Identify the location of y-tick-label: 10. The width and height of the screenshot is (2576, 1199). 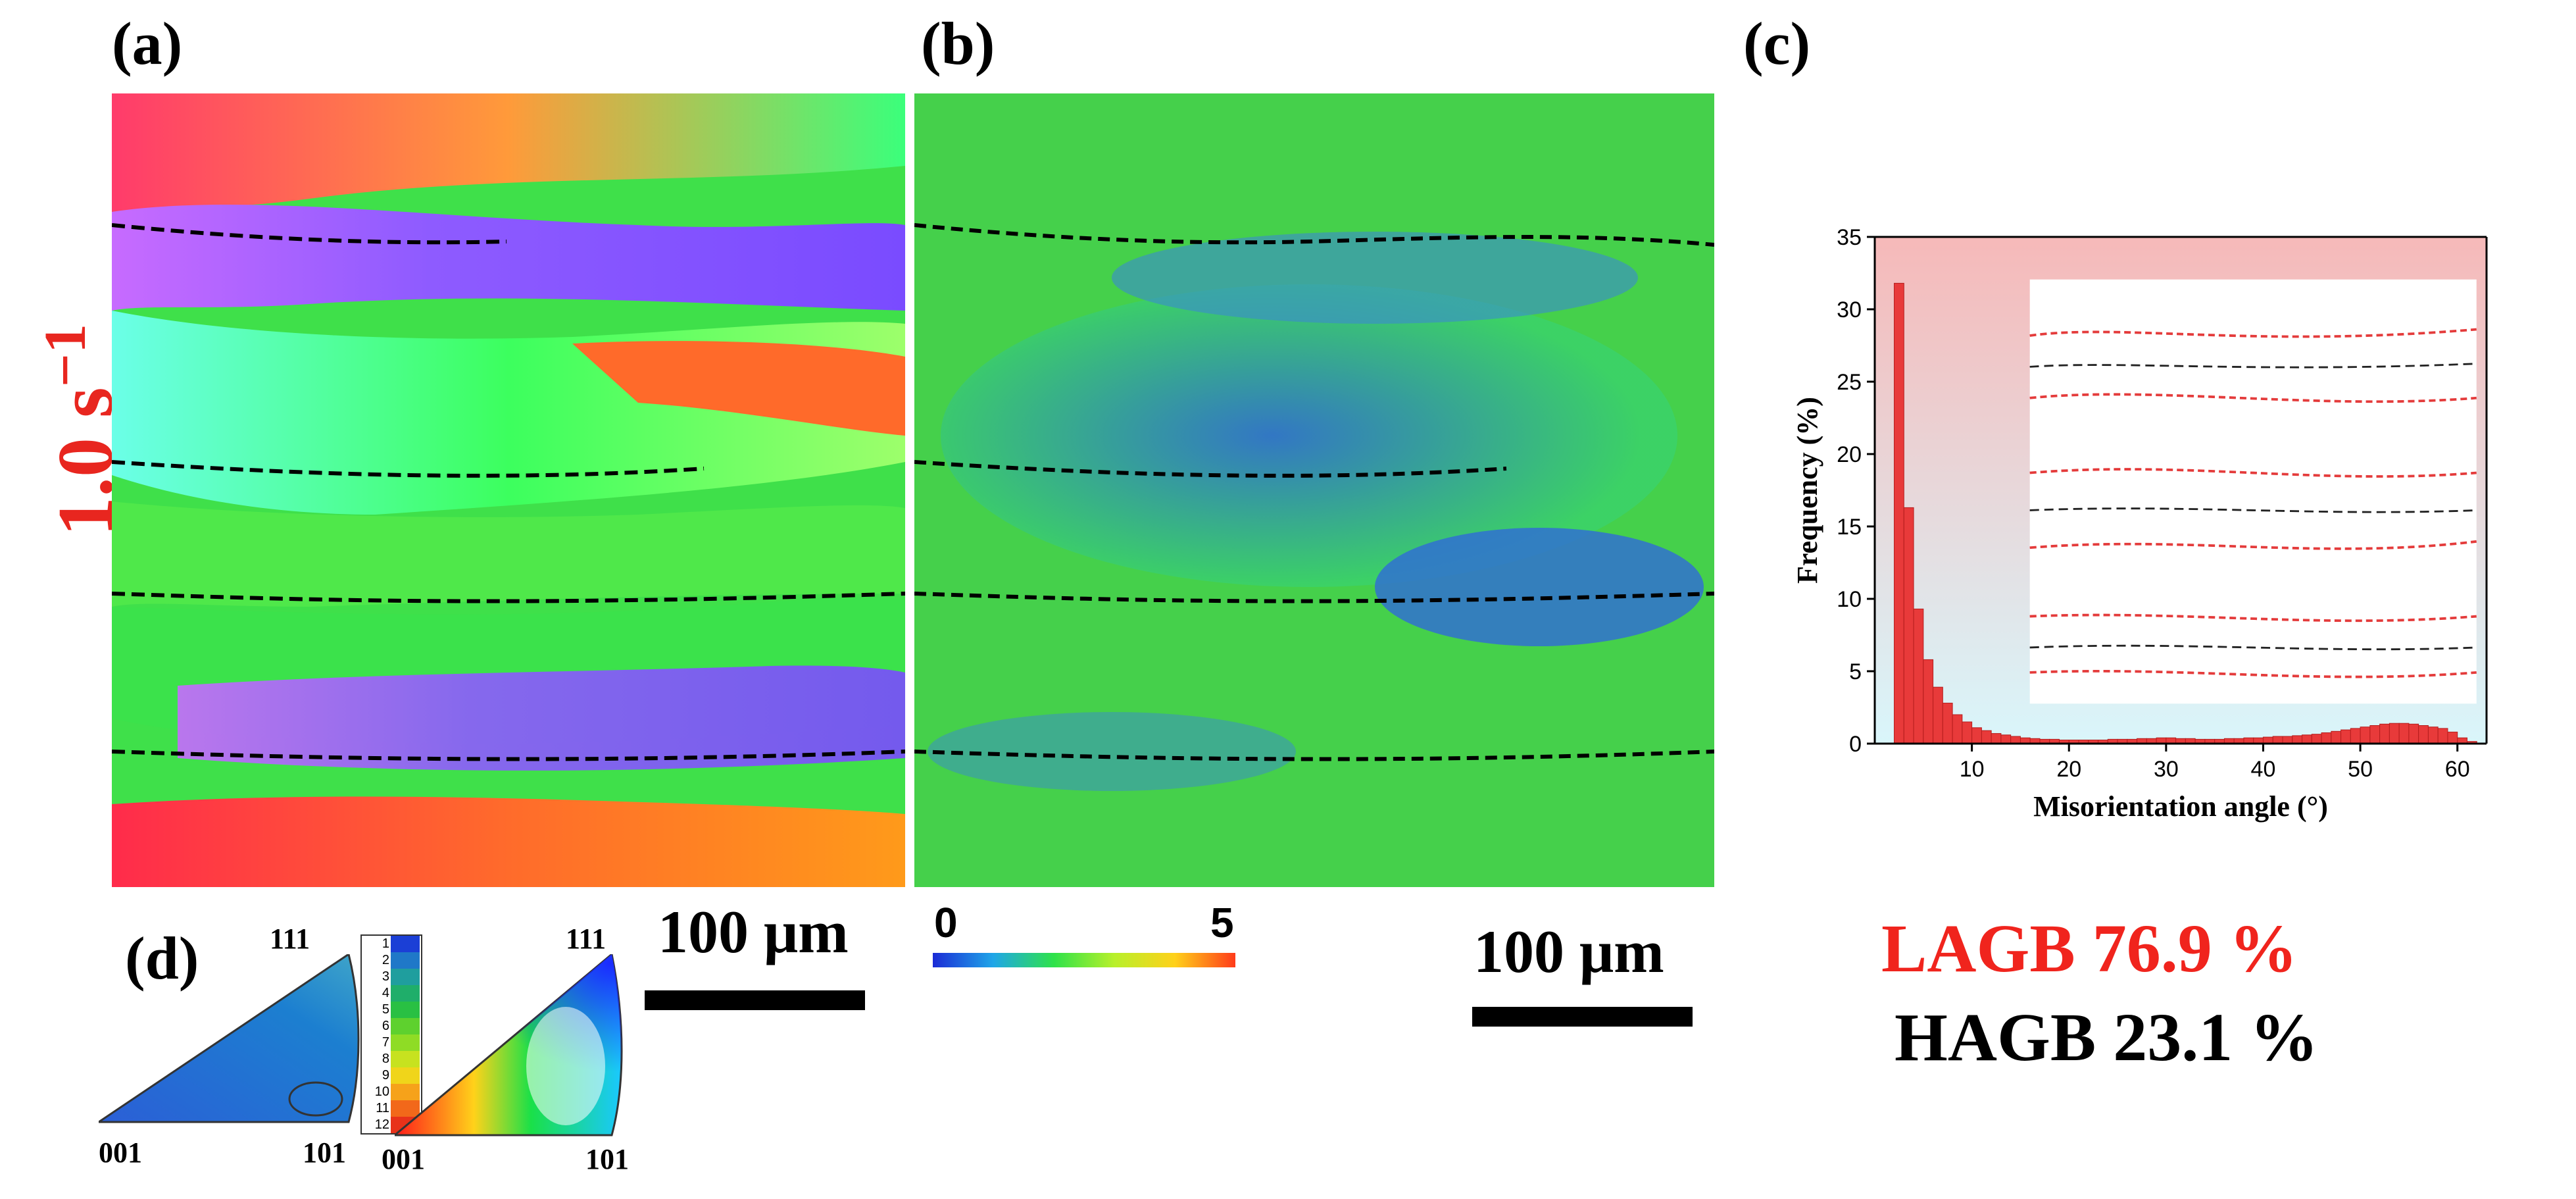
(1849, 599).